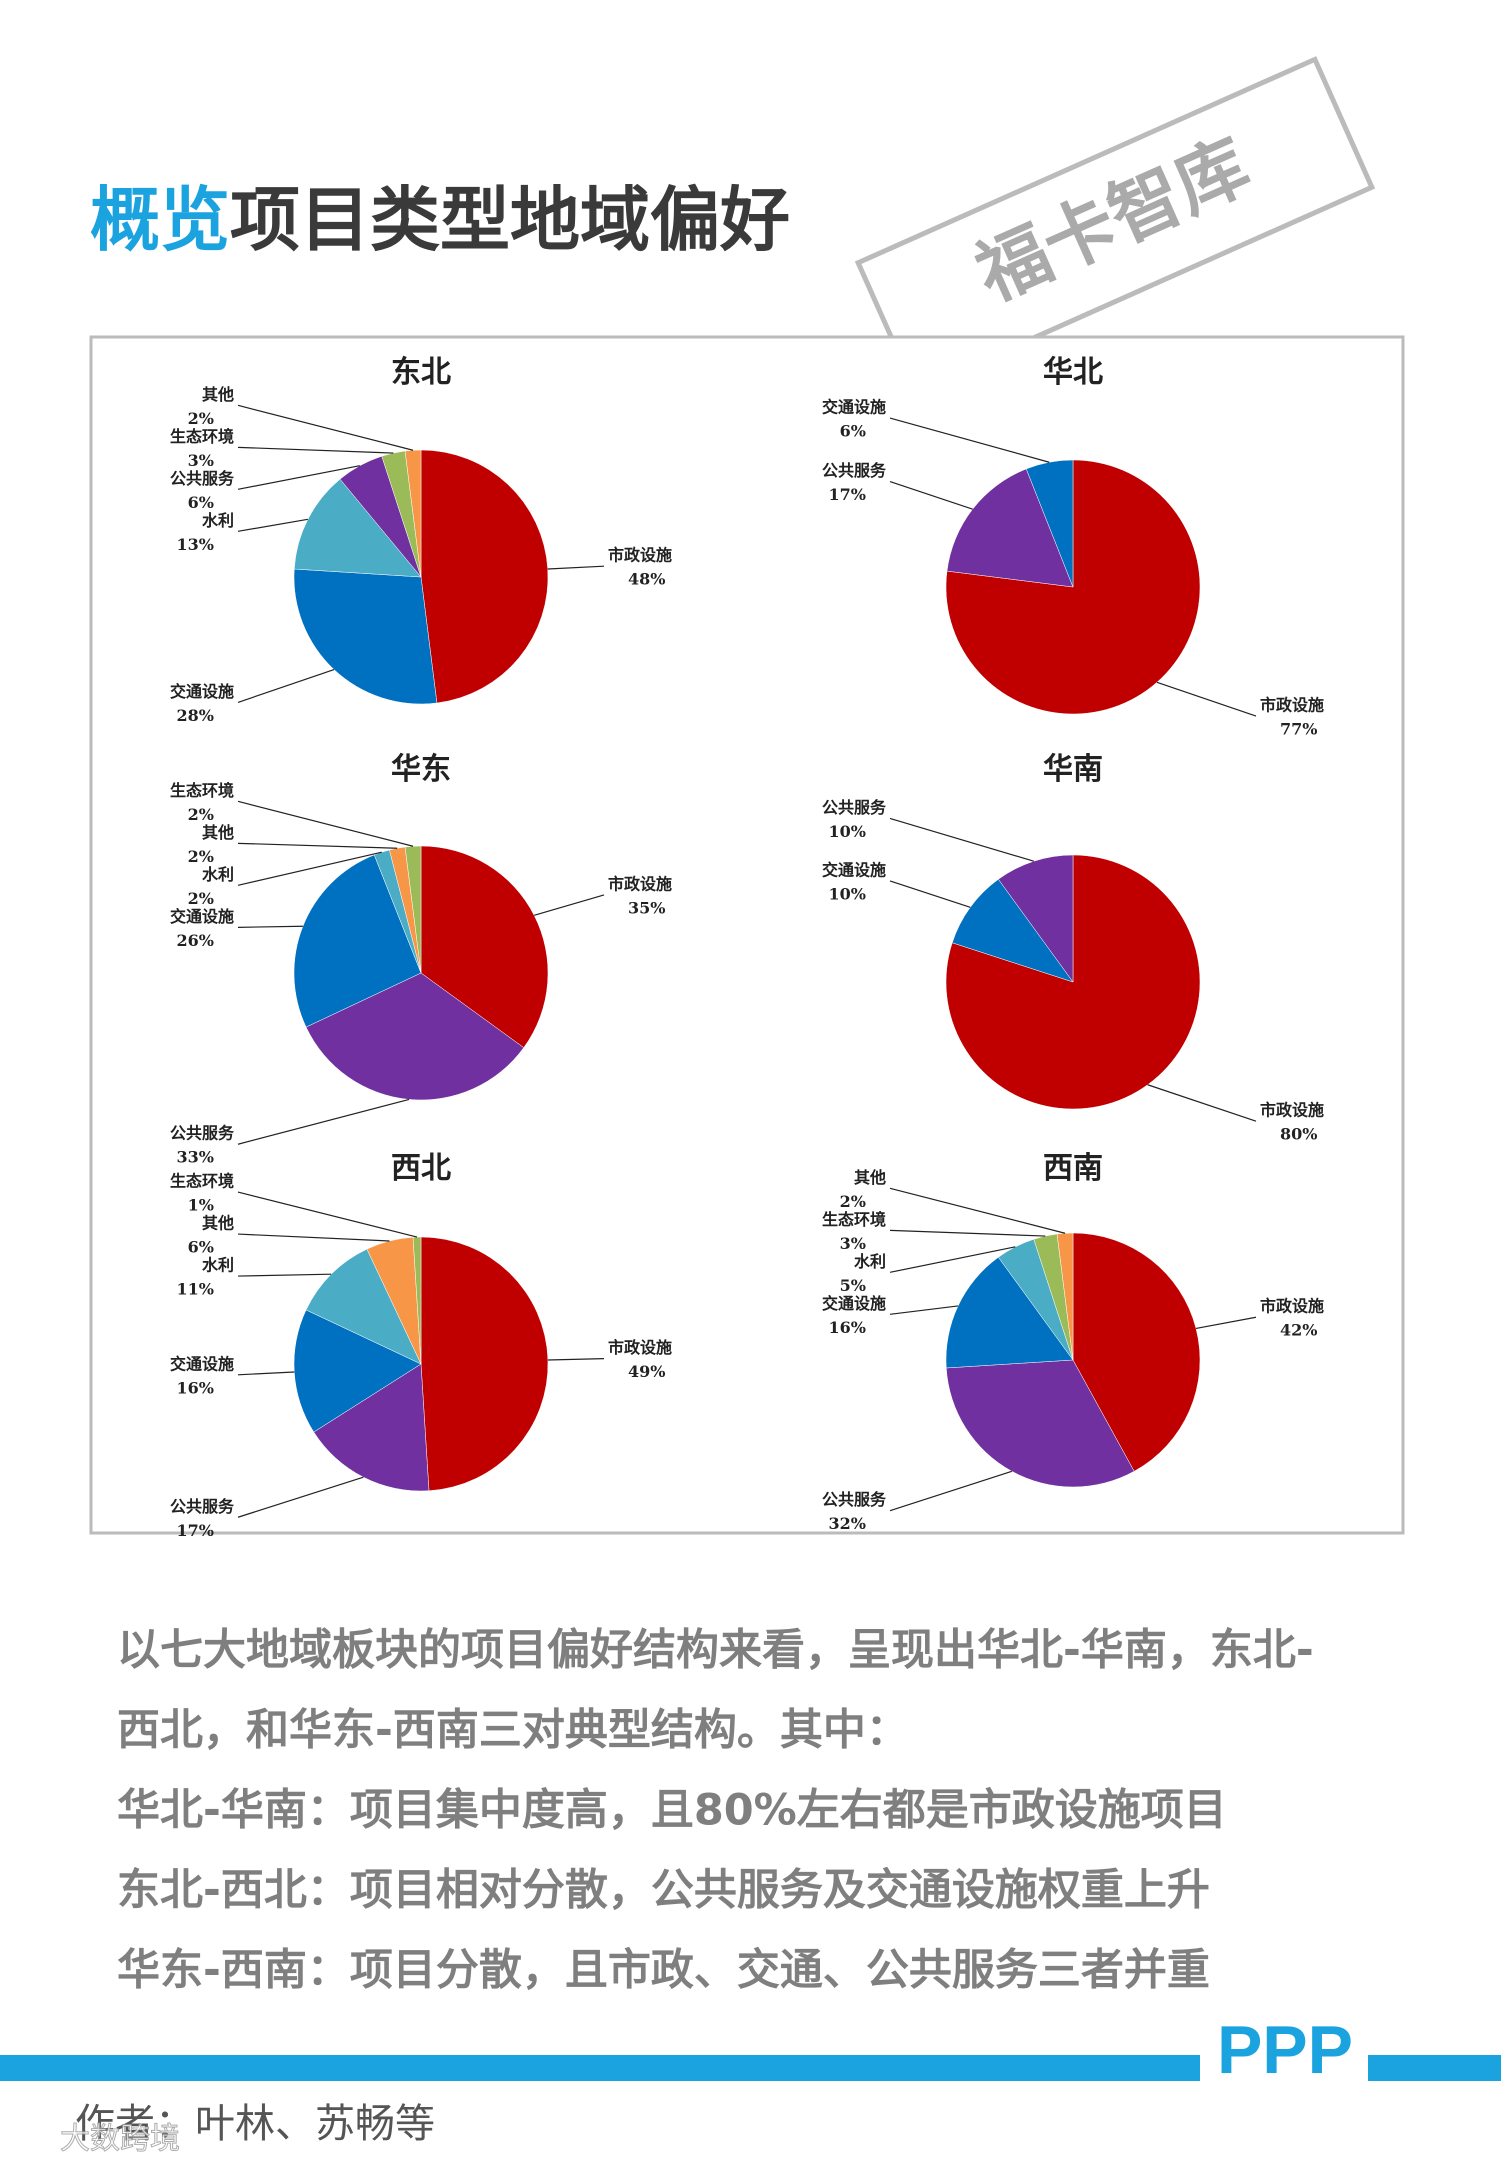 The height and width of the screenshot is (2167, 1501). What do you see at coordinates (1073, 1168) in the screenshot?
I see `chart-title: 西南` at bounding box center [1073, 1168].